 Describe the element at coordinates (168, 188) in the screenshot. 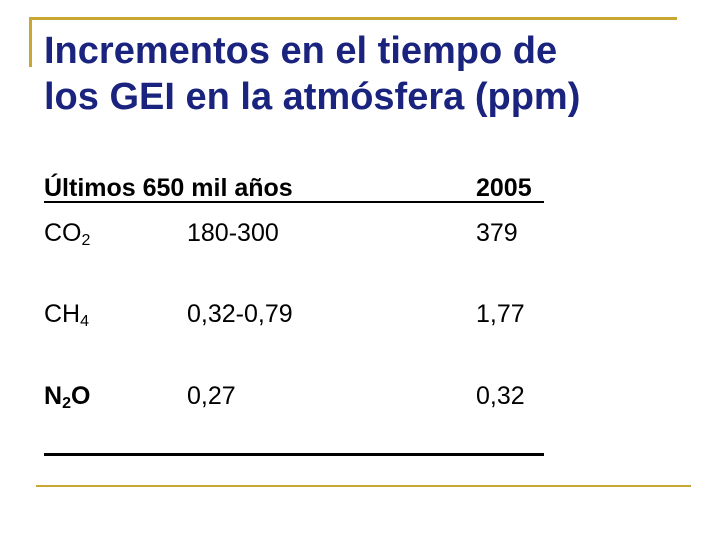

I see `header-period: Últimos 650 mil años` at that location.